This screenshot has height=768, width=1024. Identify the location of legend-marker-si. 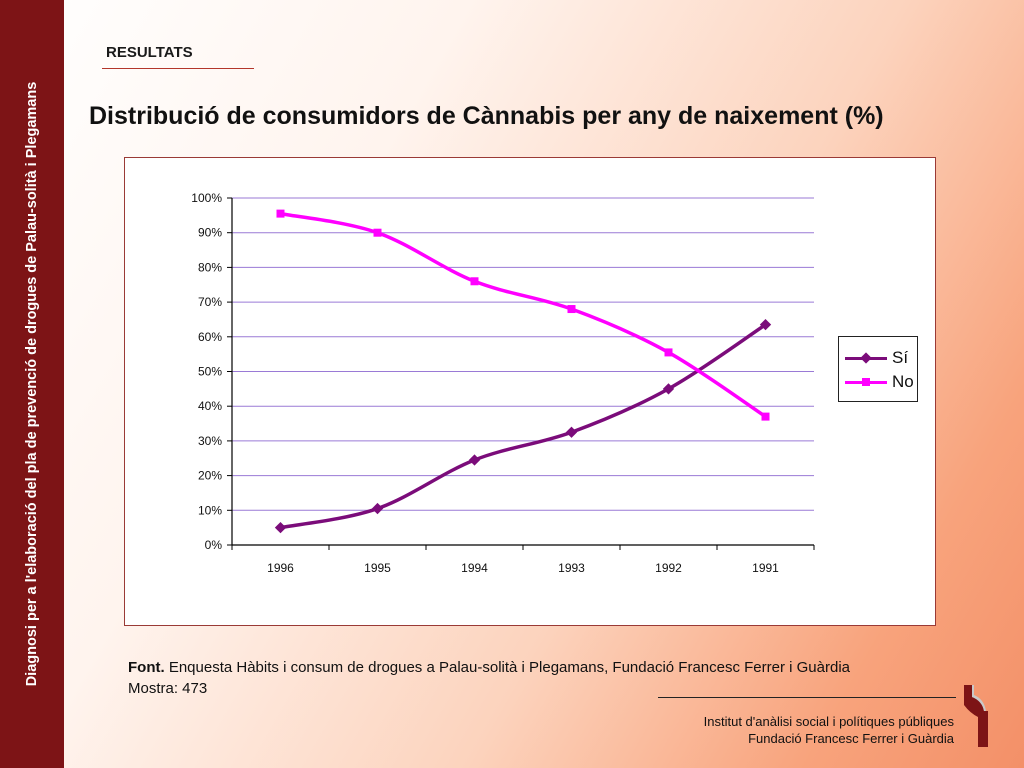
(866, 358).